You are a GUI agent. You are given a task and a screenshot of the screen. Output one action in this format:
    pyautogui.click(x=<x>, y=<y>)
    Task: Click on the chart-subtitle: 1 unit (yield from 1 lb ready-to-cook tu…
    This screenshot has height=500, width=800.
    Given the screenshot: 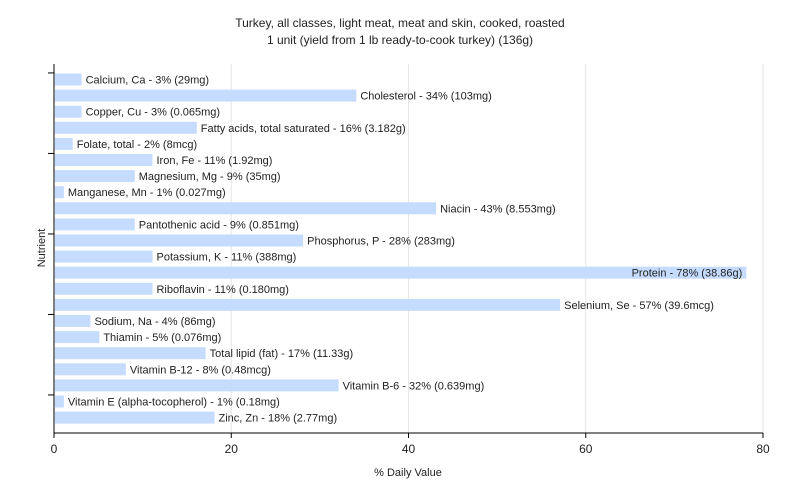 What is the action you would take?
    pyautogui.click(x=400, y=40)
    